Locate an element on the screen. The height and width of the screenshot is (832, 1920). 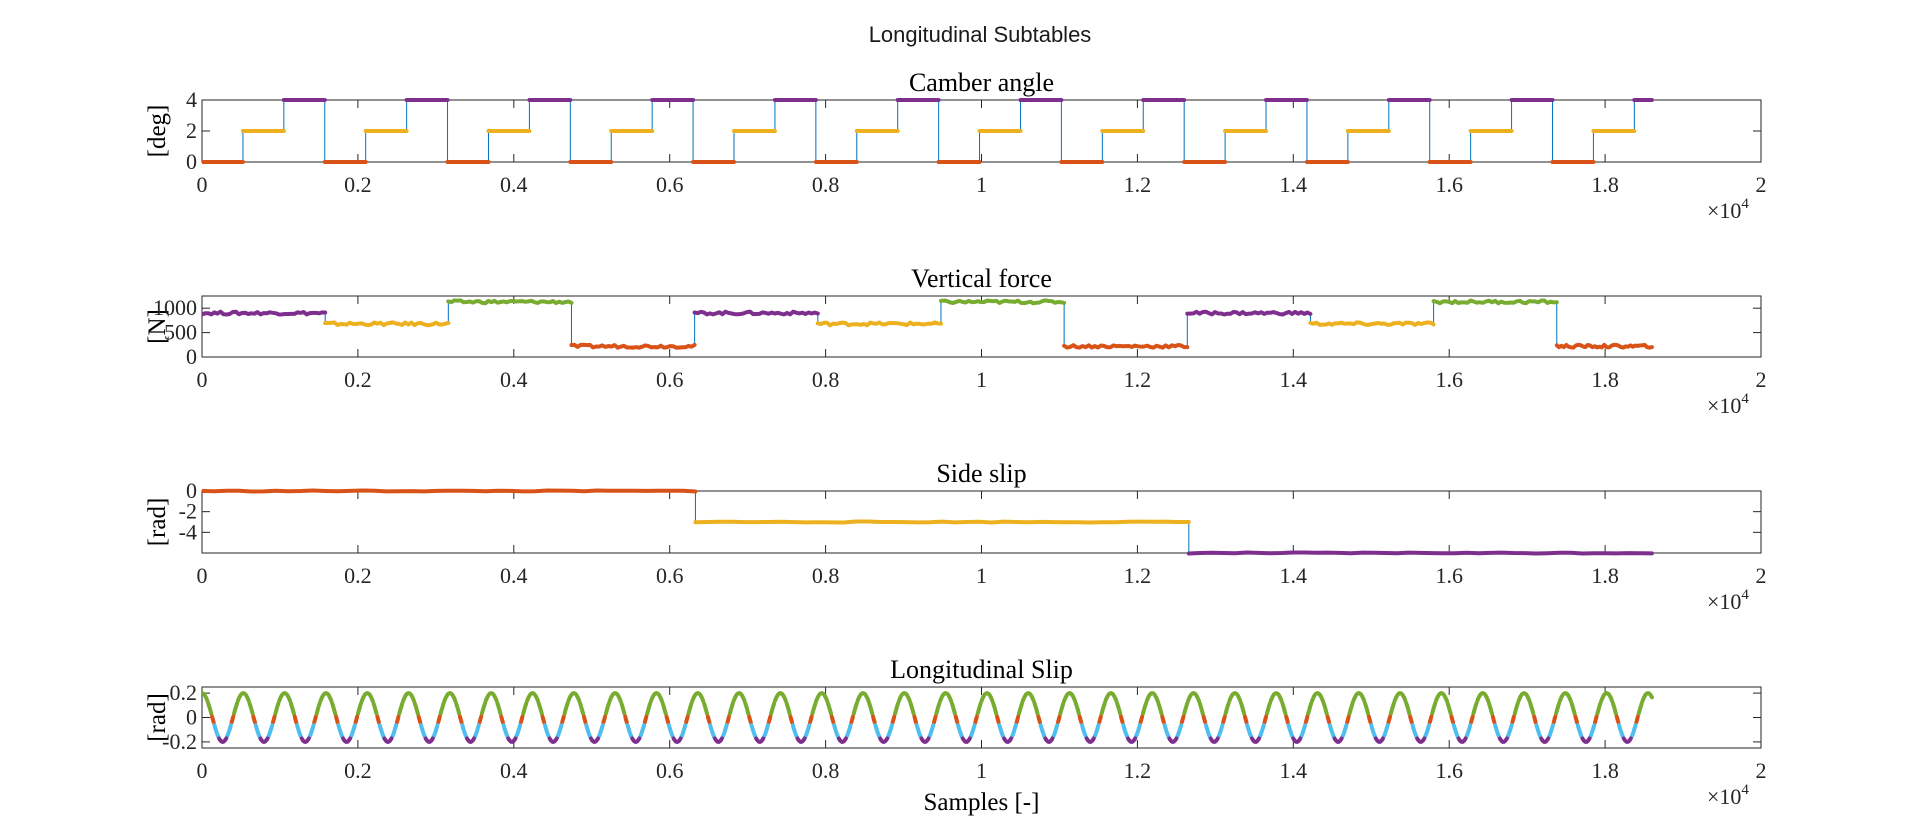
x-tick-label: 2 is located at coordinates (1761, 379).